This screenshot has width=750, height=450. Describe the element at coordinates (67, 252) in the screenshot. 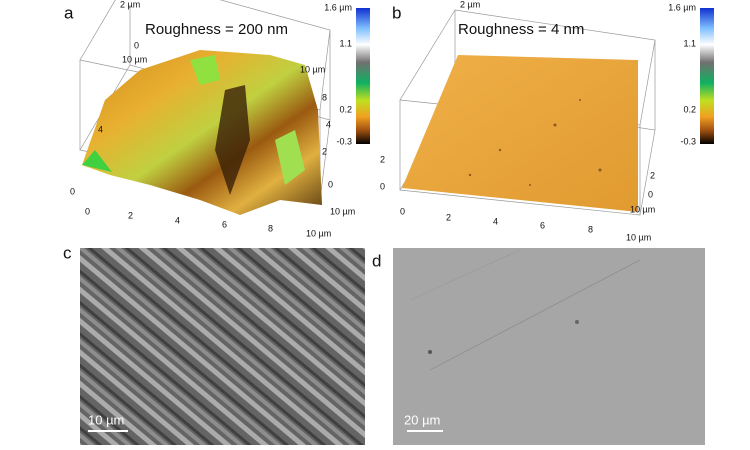

I see `panel-label: c` at that location.